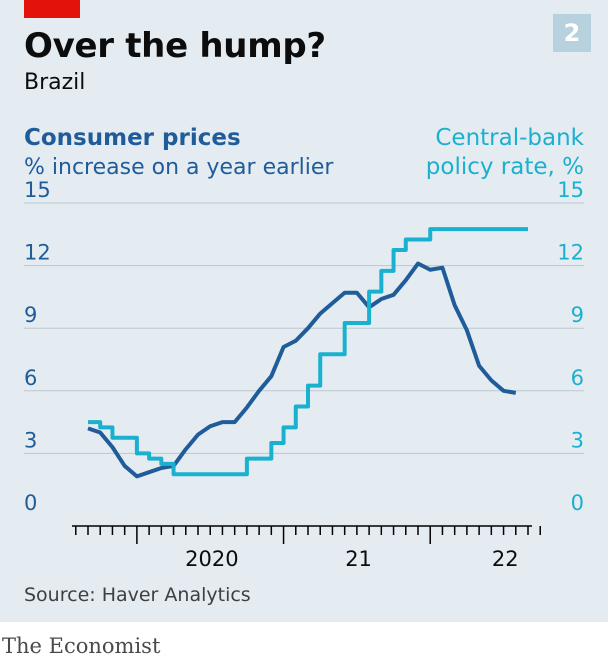 Image resolution: width=608 pixels, height=662 pixels. Describe the element at coordinates (30, 440) in the screenshot. I see `y-tick-label-left: 3` at that location.